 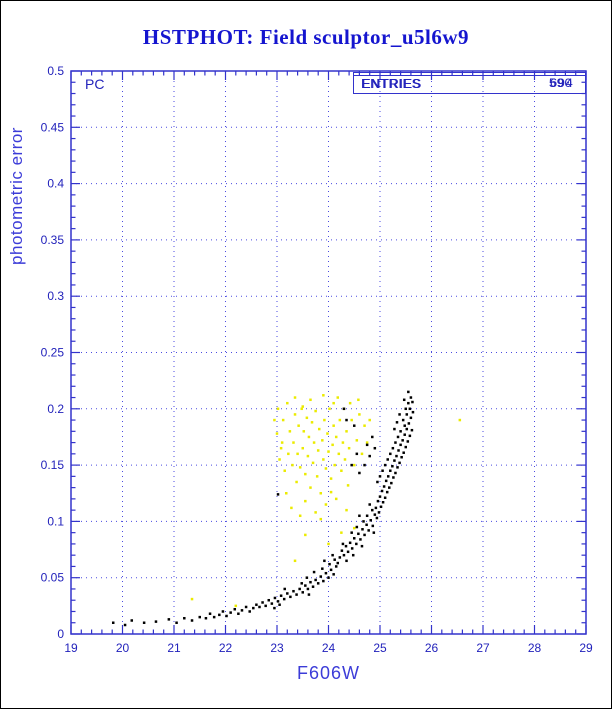 What do you see at coordinates (55, 71) in the screenshot?
I see `svg-text: 0.5` at bounding box center [55, 71].